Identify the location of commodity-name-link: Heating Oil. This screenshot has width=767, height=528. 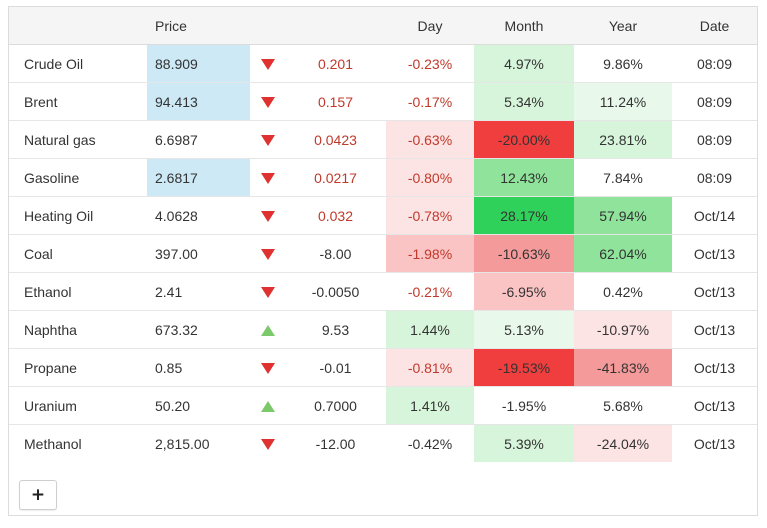
(78, 215).